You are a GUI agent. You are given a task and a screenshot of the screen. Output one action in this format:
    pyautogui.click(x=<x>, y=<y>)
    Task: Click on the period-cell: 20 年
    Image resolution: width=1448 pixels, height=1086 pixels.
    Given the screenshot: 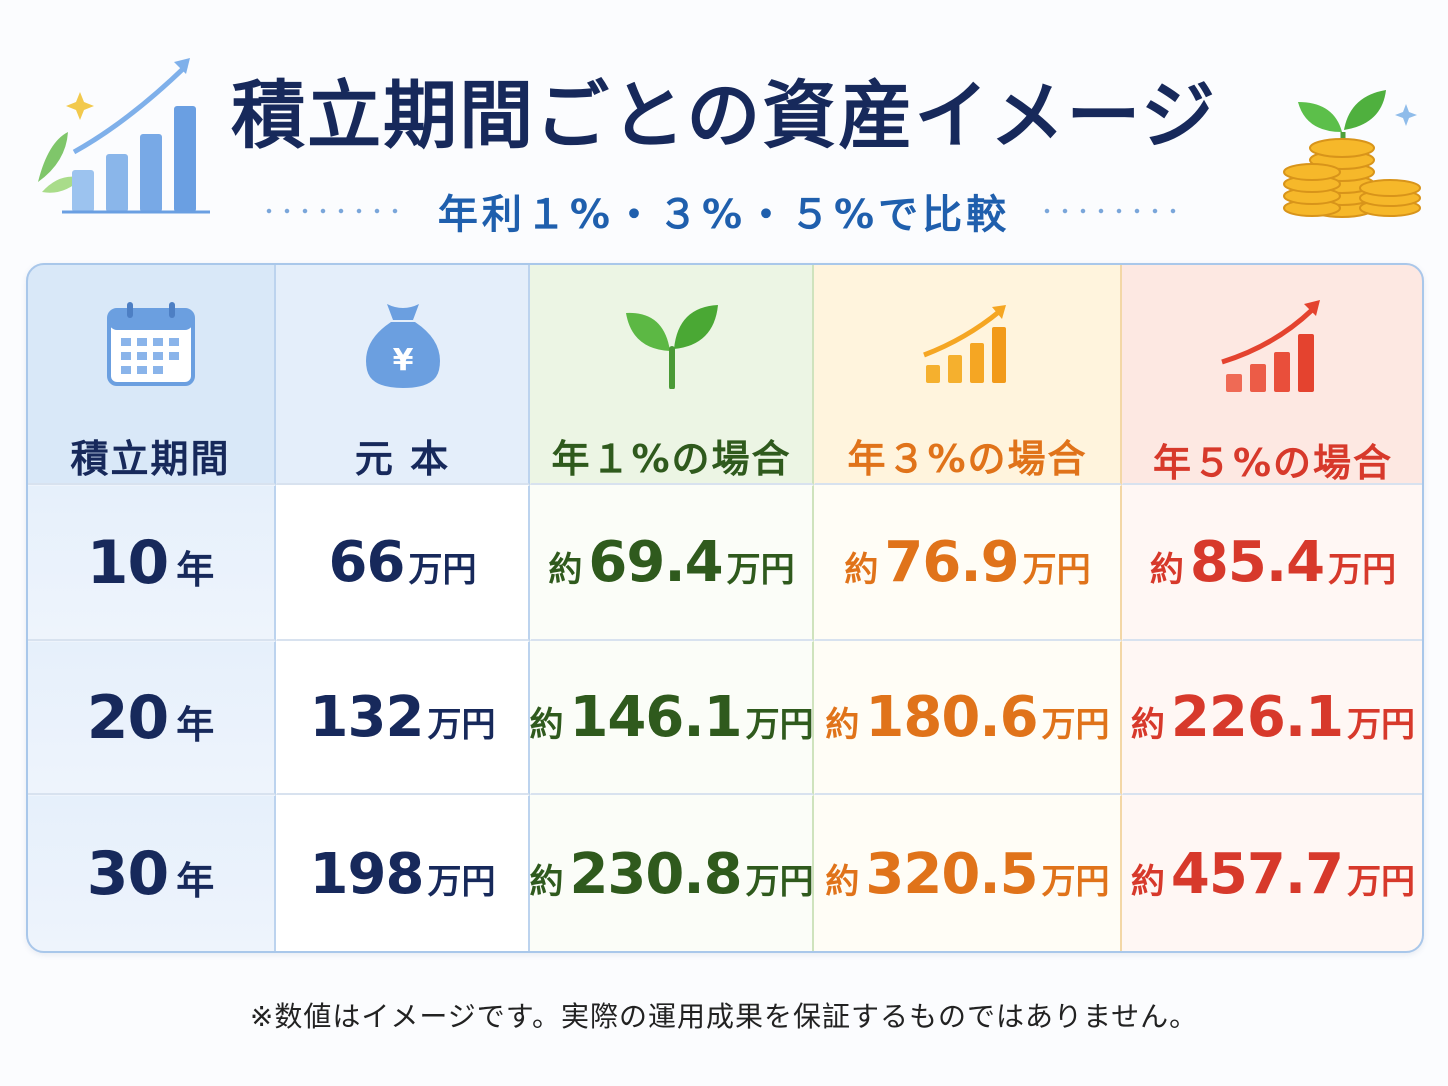 What is the action you would take?
    pyautogui.click(x=151, y=718)
    